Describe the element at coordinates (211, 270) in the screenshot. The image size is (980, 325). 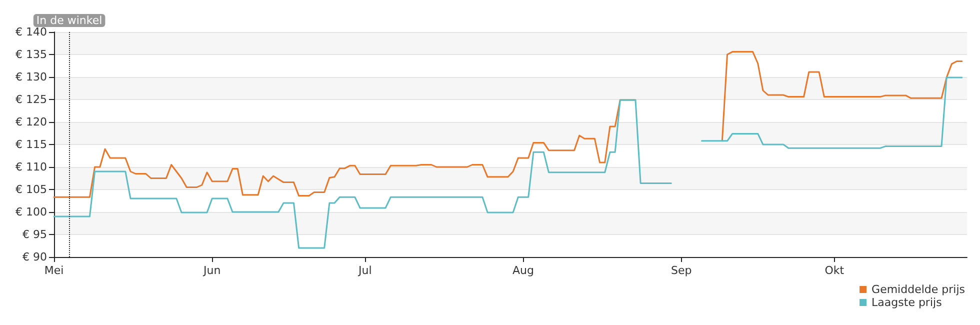
I see `x-tick-label: Jun` at that location.